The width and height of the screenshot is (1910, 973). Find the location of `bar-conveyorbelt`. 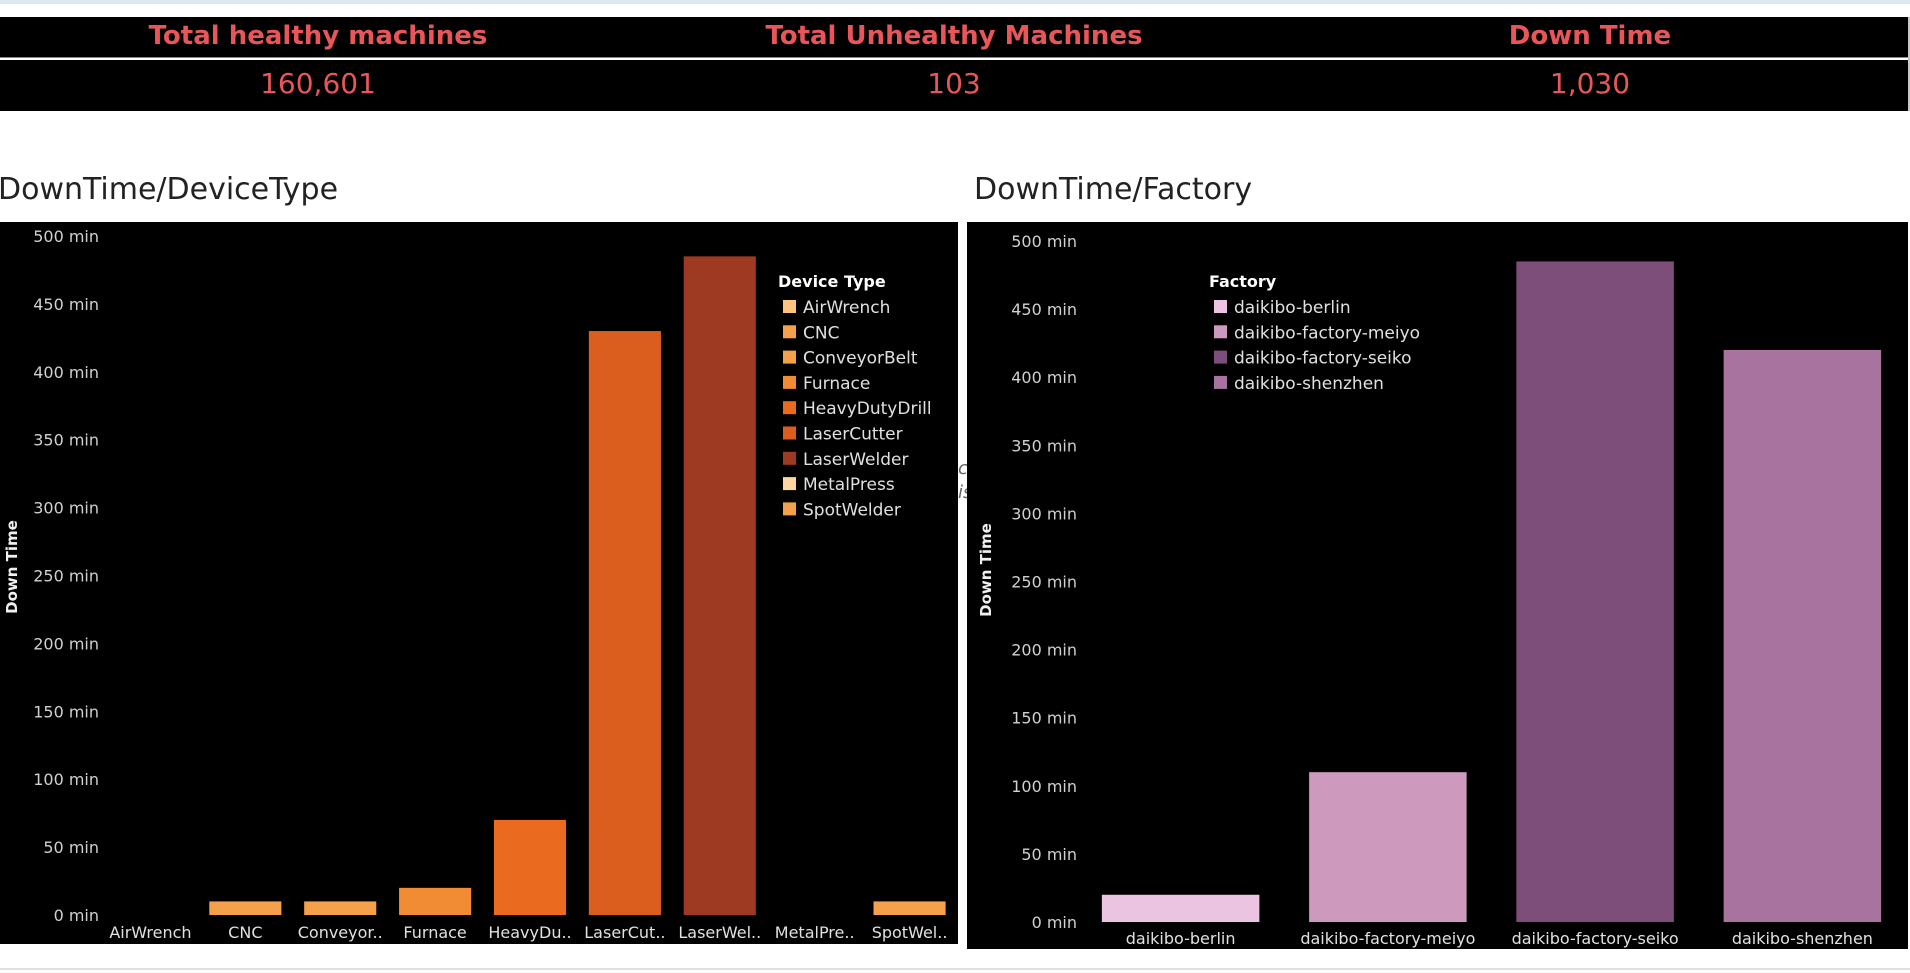

bar-conveyorbelt is located at coordinates (340, 908).